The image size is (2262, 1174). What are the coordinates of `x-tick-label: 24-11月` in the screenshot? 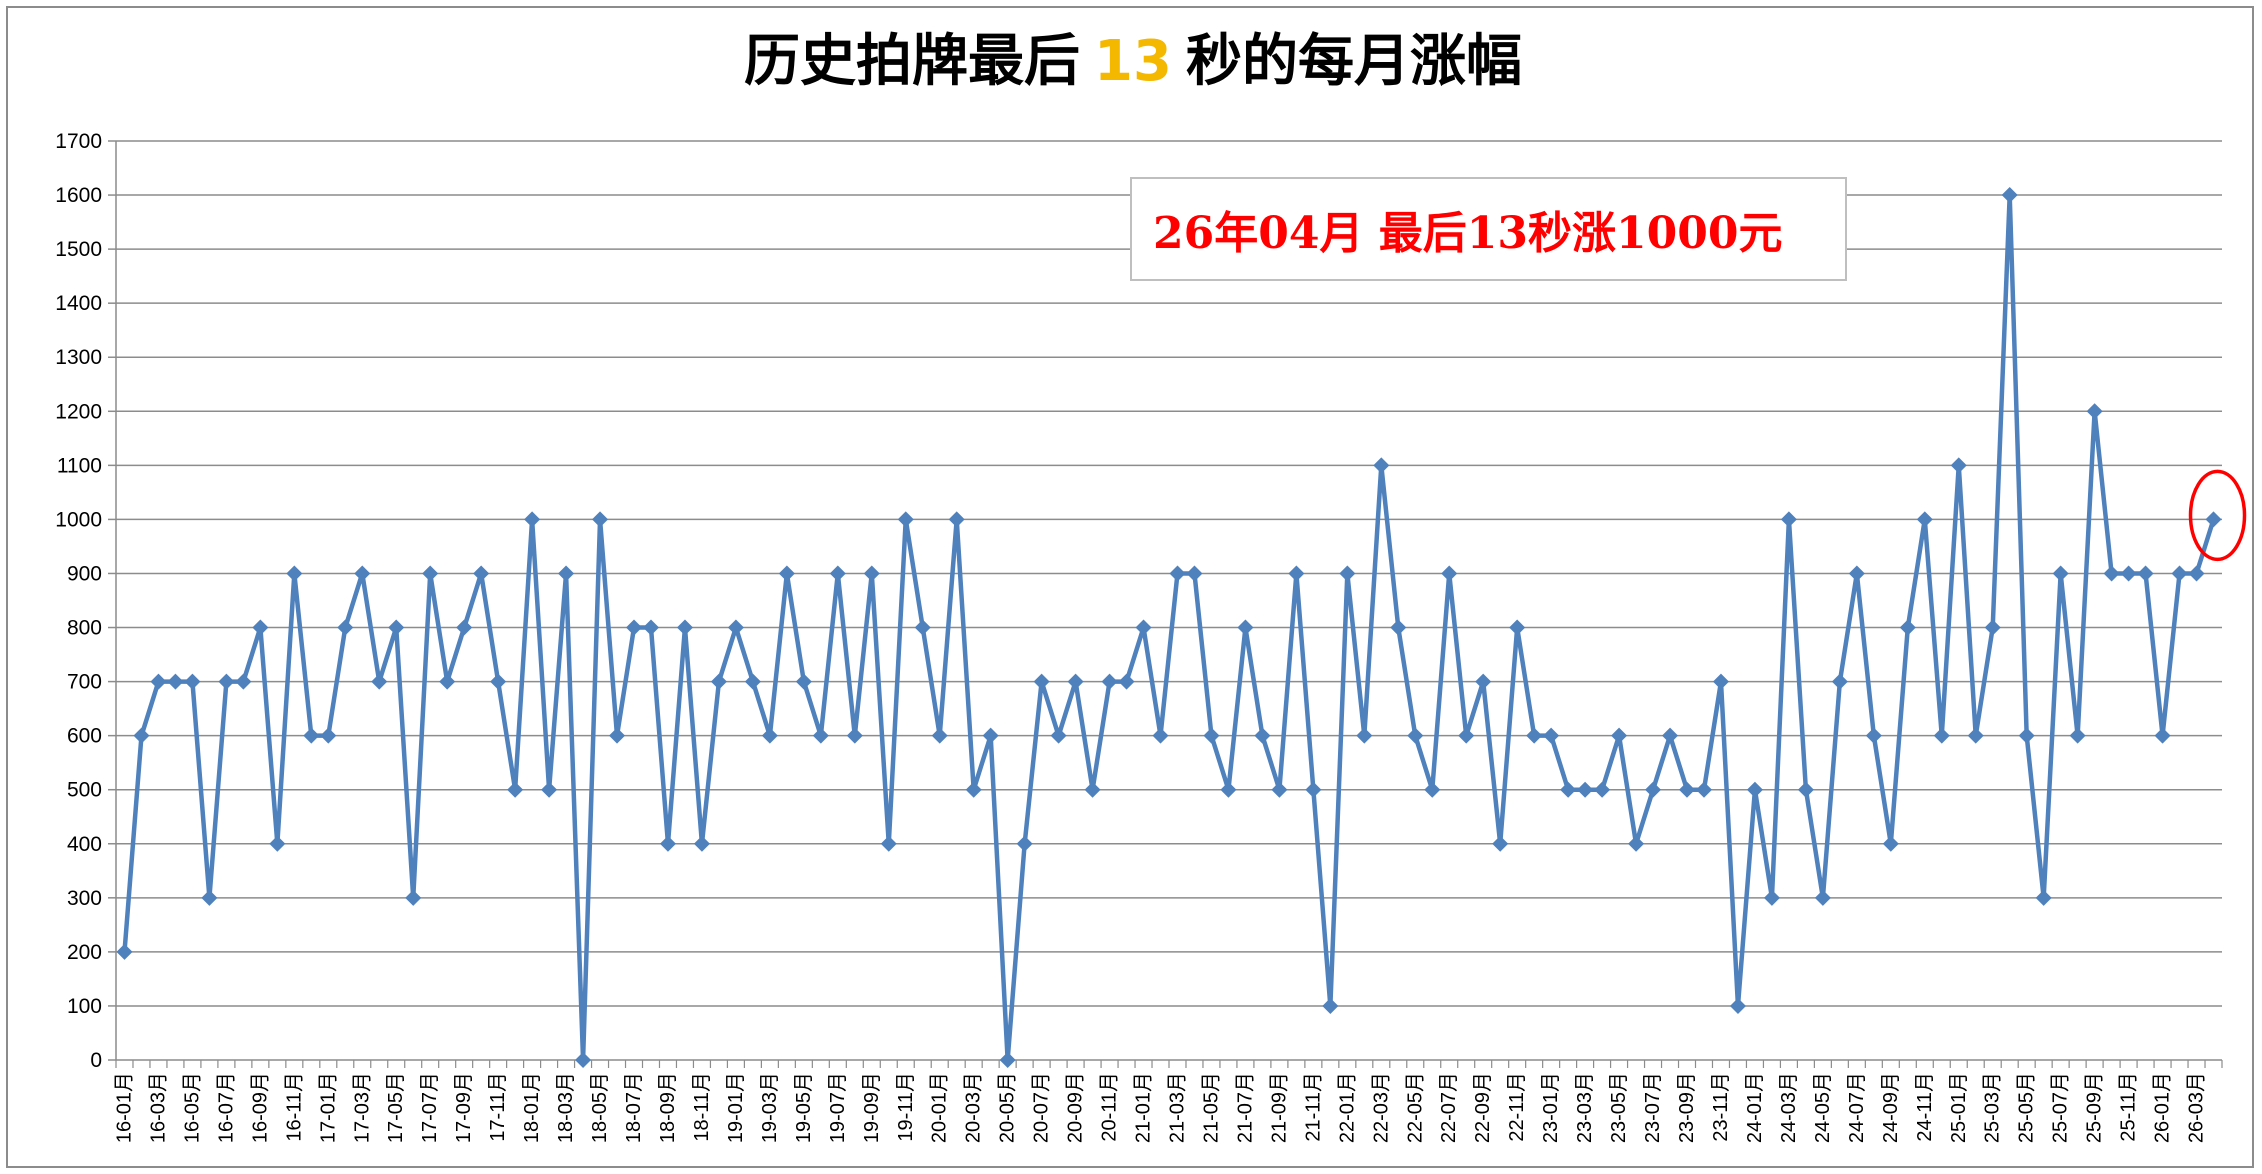 It's located at (1925, 1107).